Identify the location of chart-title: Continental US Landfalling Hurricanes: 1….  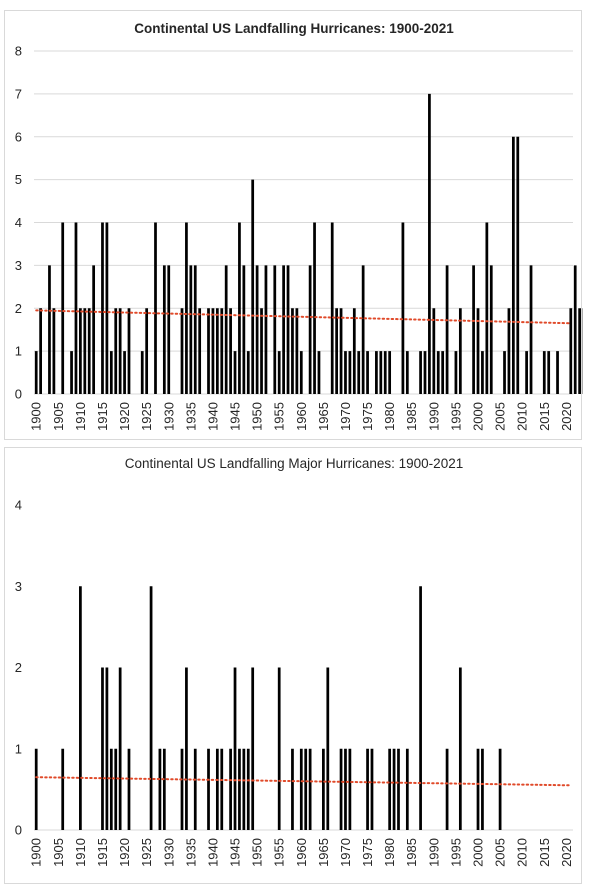
(294, 28).